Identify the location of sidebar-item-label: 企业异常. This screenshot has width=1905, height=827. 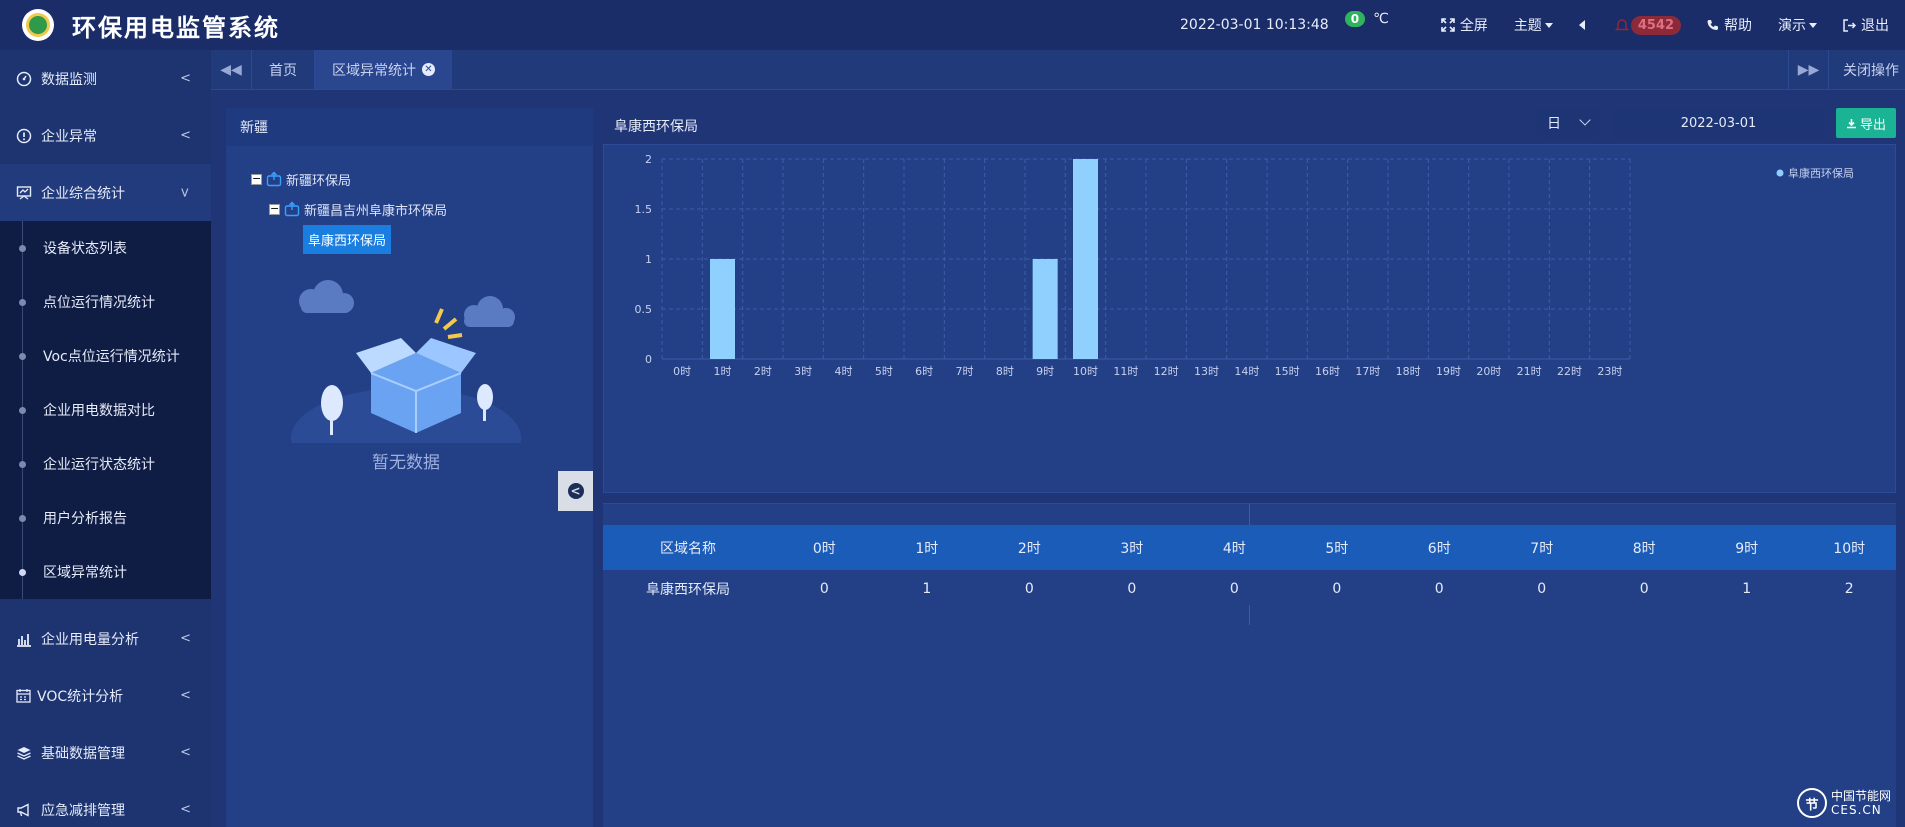
(69, 136).